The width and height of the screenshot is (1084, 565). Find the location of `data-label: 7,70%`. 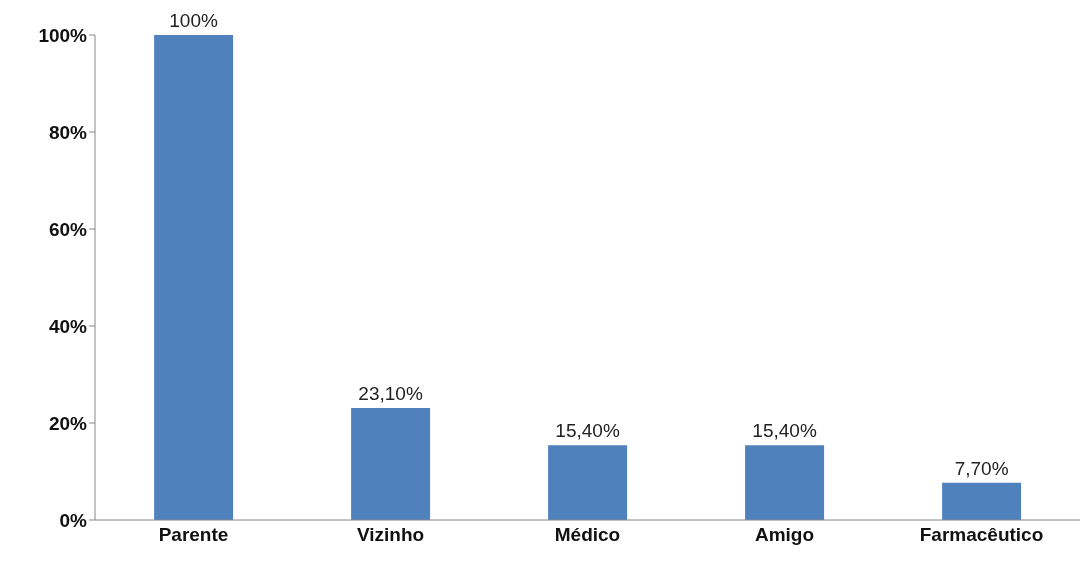

data-label: 7,70% is located at coordinates (981, 468).